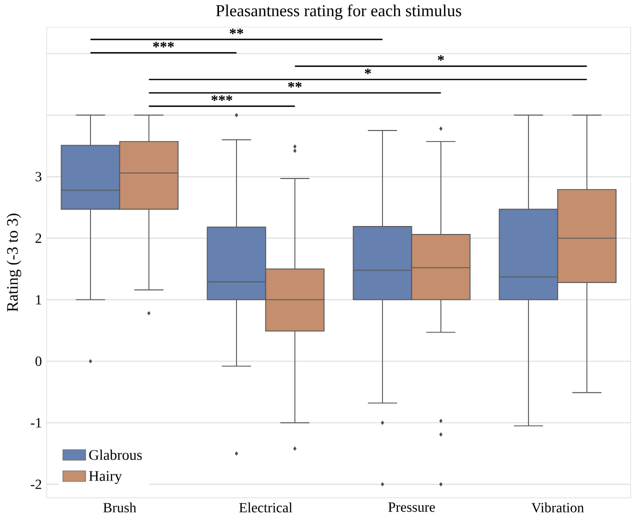 Image resolution: width=634 pixels, height=522 pixels. What do you see at coordinates (411, 507) in the screenshot?
I see `x-tick-label: Pressure` at bounding box center [411, 507].